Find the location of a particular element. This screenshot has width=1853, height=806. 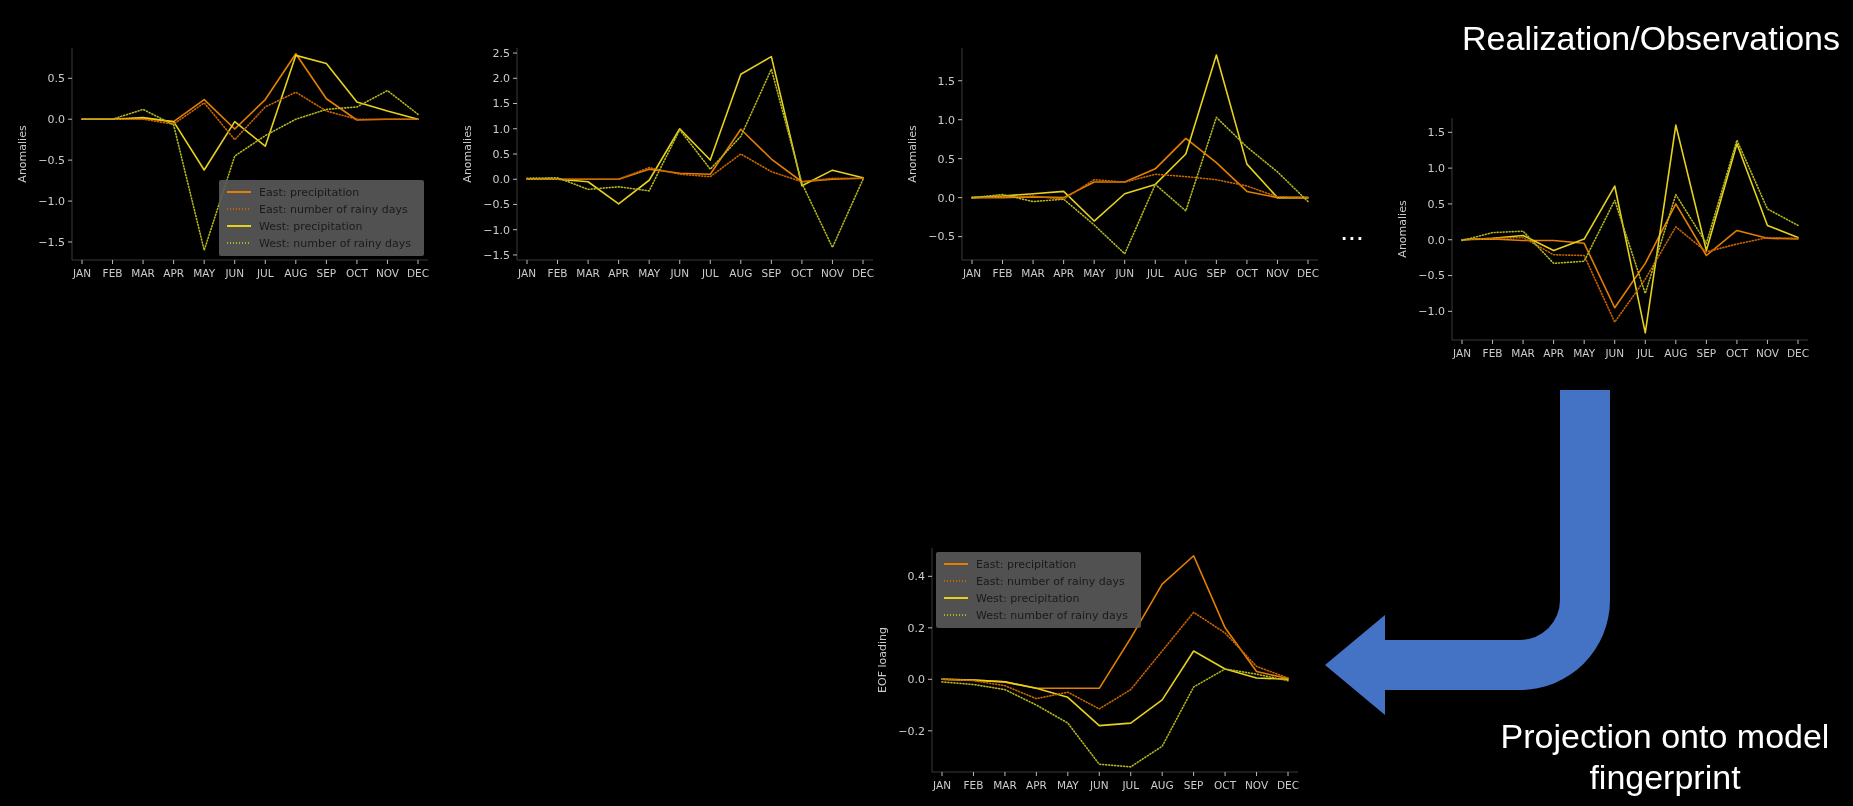

y-tick-label: −0.2 is located at coordinates (911, 731).